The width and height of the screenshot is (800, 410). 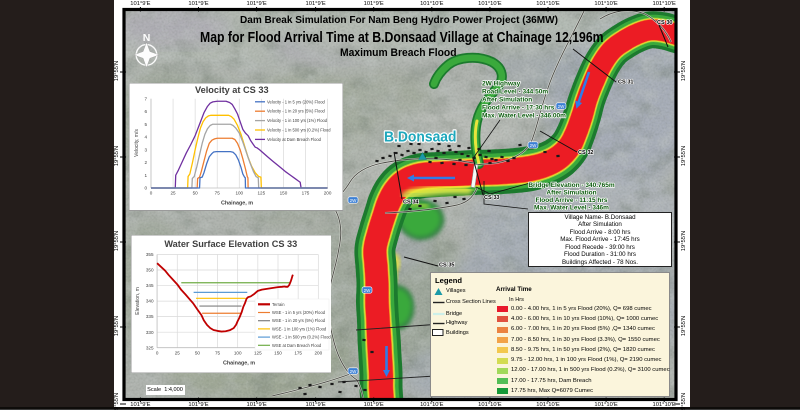 What do you see at coordinates (299, 130) in the screenshot?
I see `svg-text:Velocity - 1 in 500 yrs (0.2%): Velocity - 1 in 500 yrs (0.2%) Flood` at bounding box center [299, 130].